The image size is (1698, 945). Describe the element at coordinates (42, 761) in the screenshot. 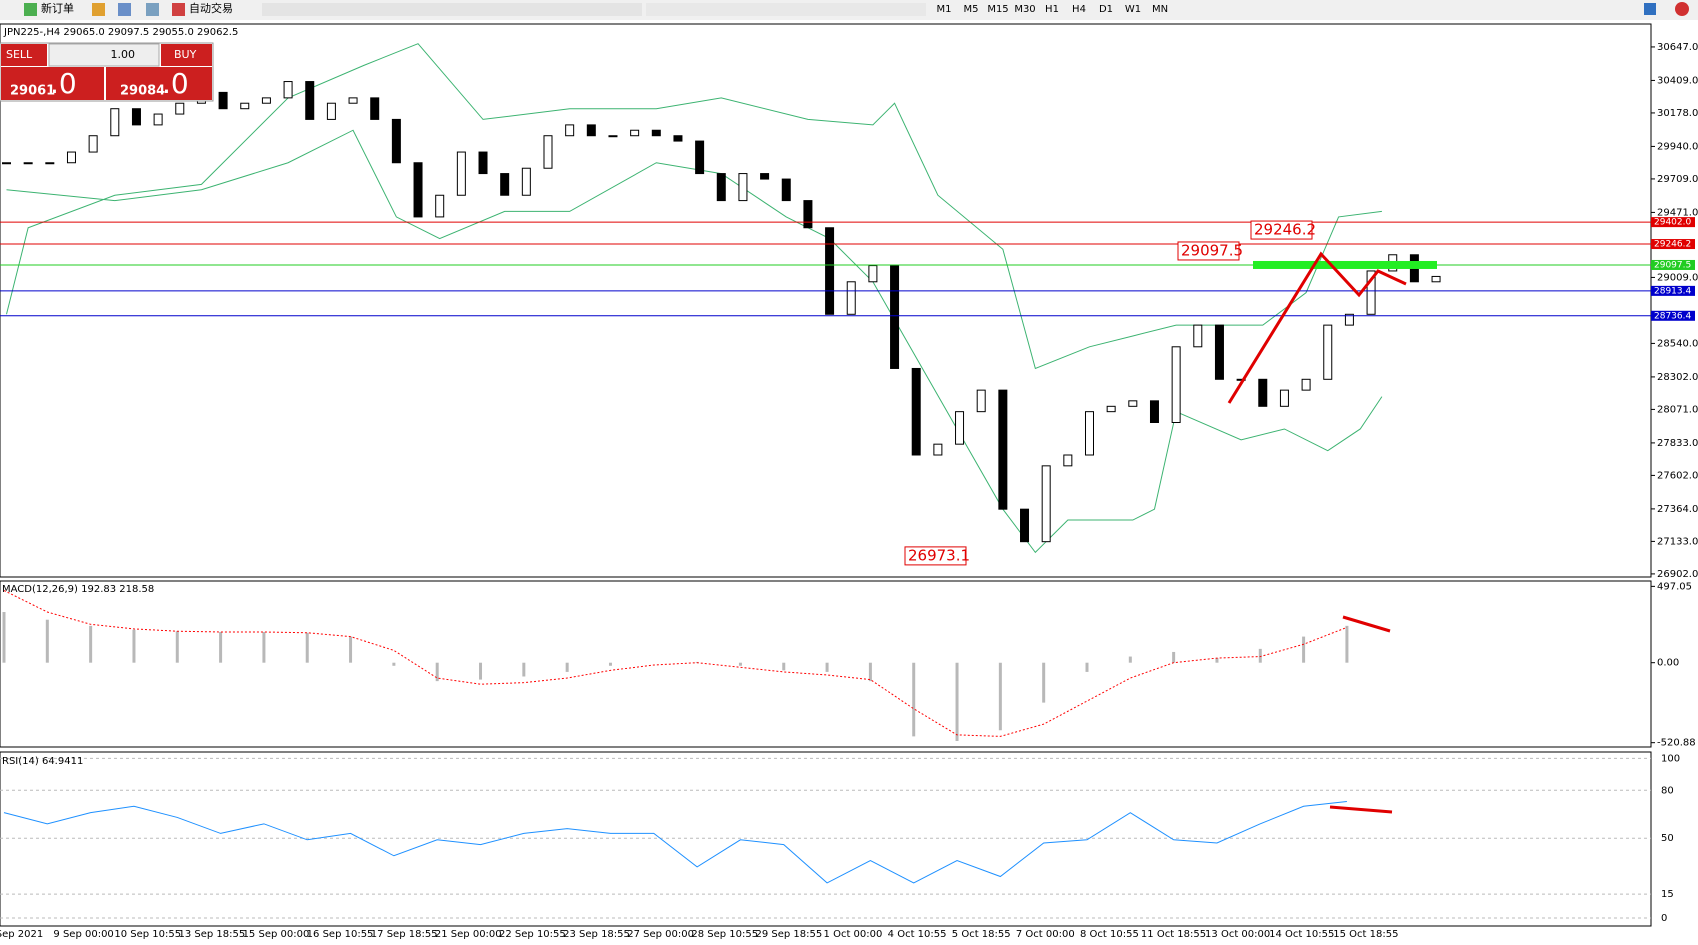

I see `pane-title: RSI(14) 64.9411` at that location.